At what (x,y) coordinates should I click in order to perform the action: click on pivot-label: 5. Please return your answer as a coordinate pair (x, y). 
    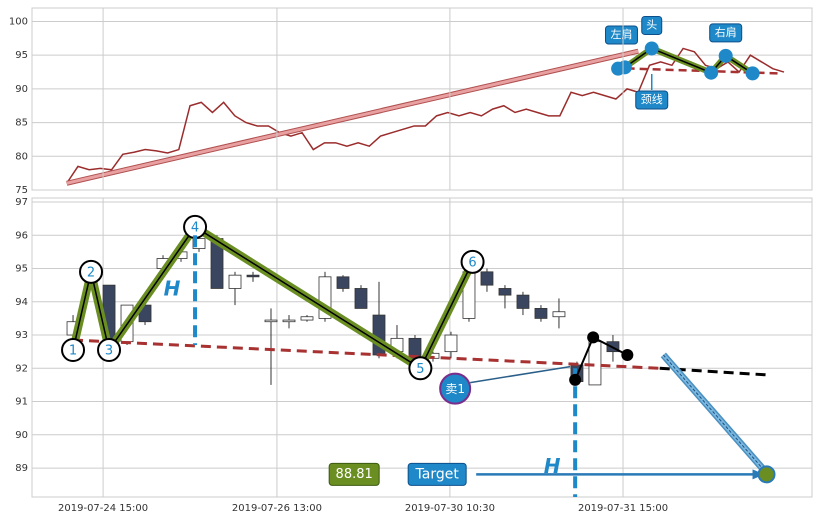
    Looking at the image, I should click on (420, 369).